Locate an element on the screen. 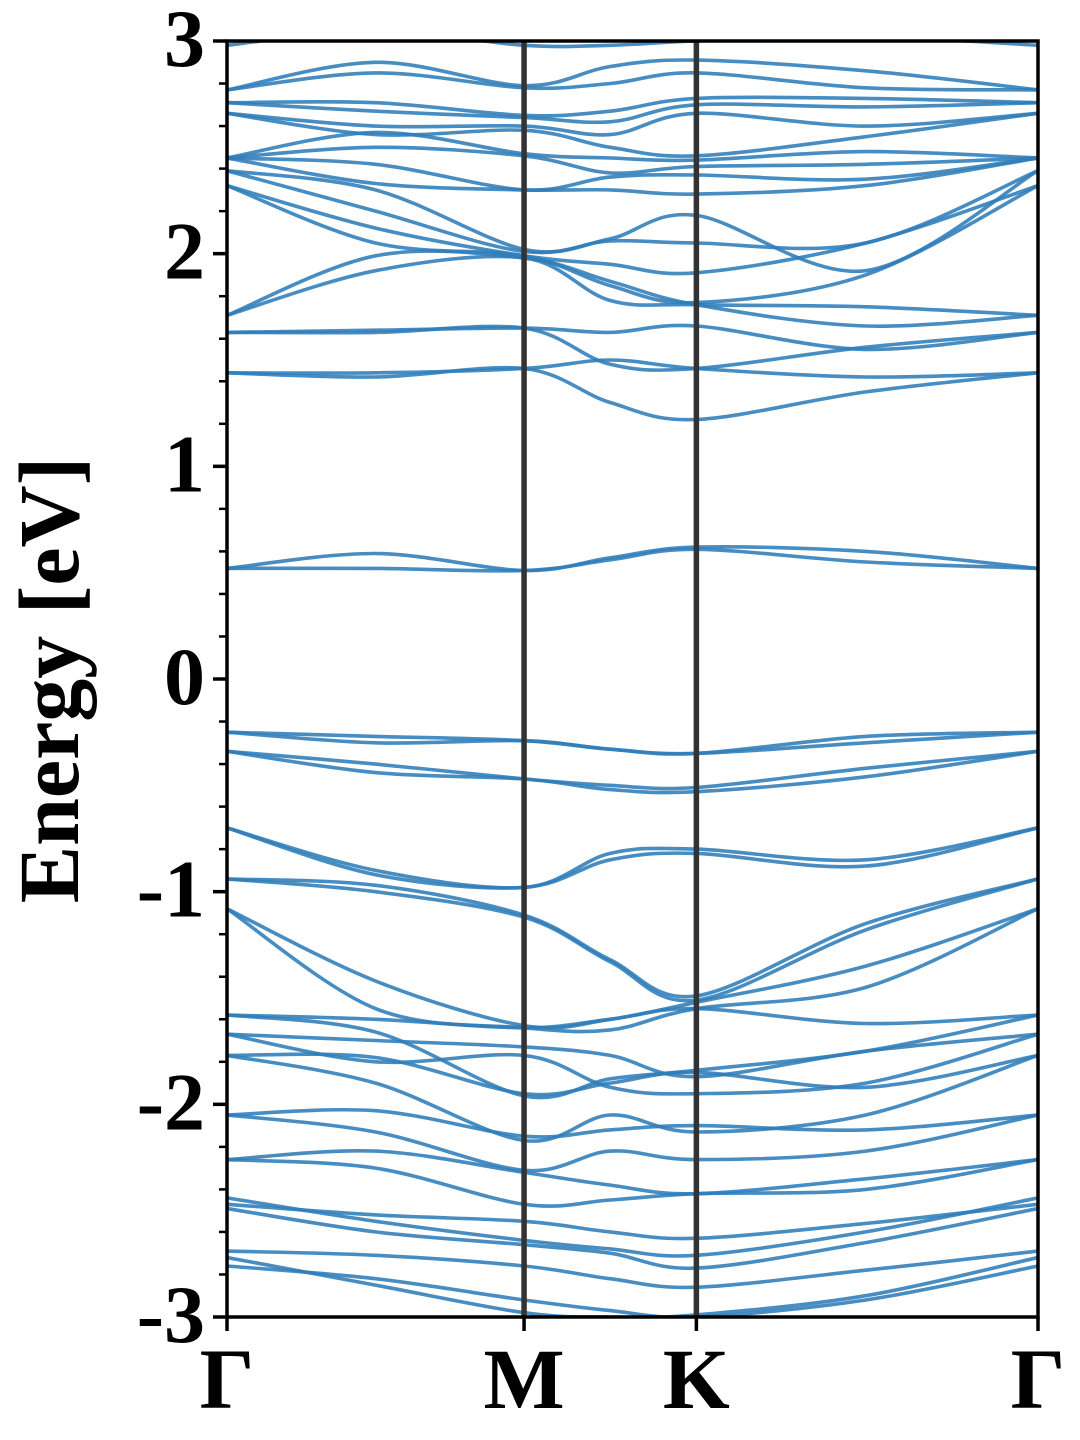  y-tick-label-4: -1 is located at coordinates (171, 889).